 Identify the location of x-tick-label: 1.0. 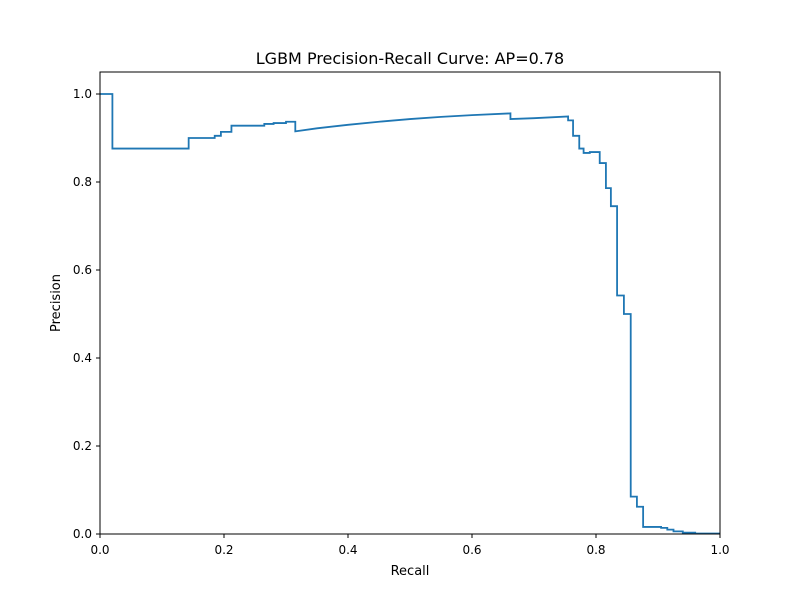
(719, 550).